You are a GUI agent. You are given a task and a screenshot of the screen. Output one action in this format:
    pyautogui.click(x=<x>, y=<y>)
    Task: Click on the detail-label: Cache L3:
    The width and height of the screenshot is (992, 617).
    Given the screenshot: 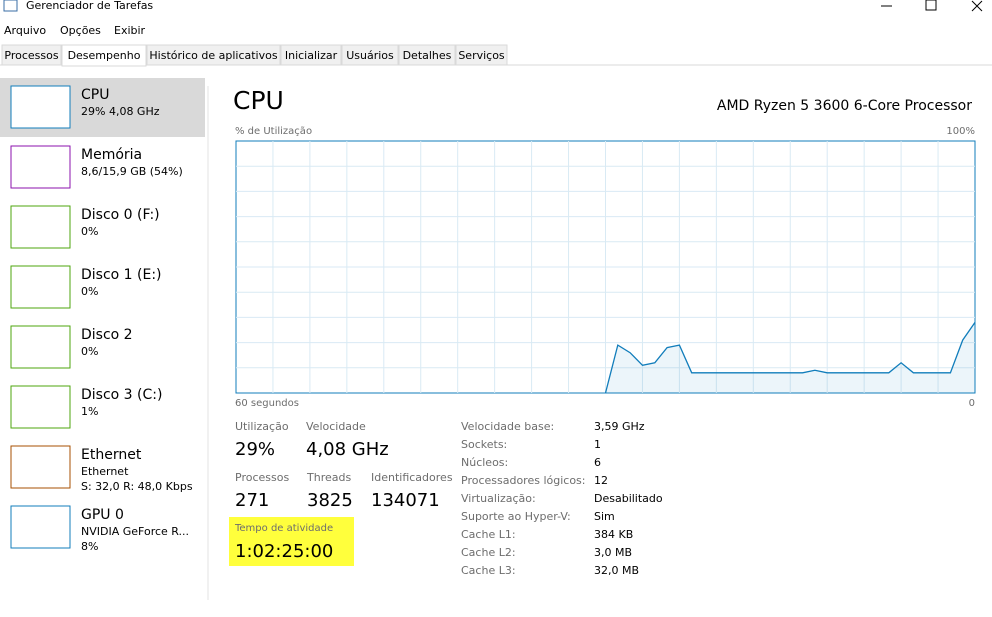 What is the action you would take?
    pyautogui.click(x=488, y=570)
    